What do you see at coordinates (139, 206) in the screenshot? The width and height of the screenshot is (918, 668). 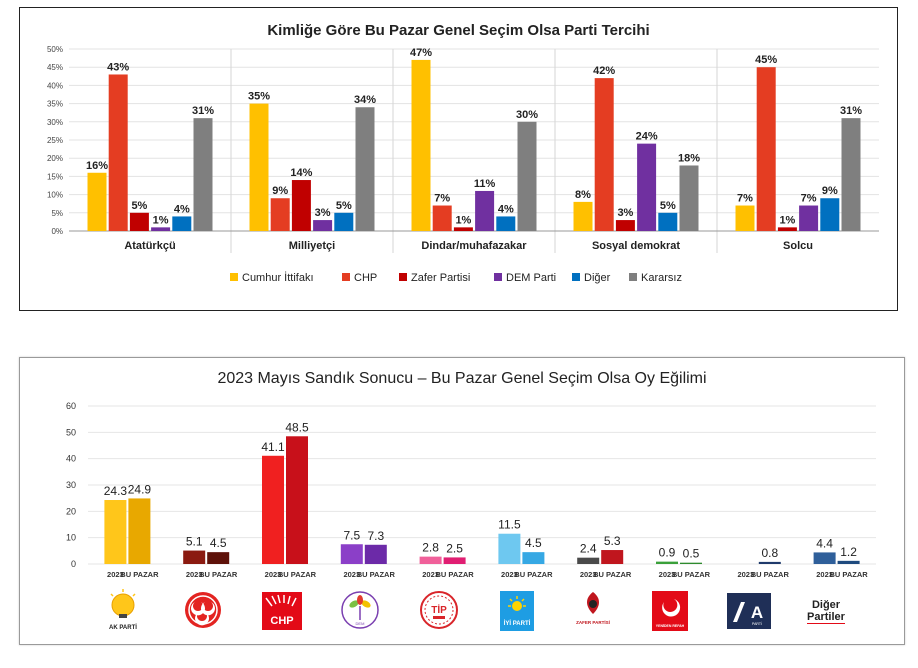 I see `bar-value-label: 5%` at bounding box center [139, 206].